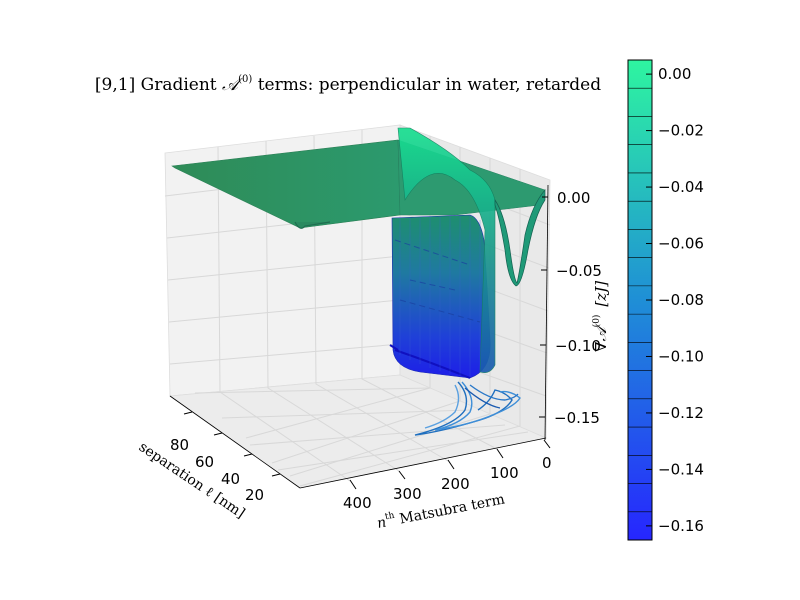 Image resolution: width=800 pixels, height=600 pixels. Describe the element at coordinates (681, 469) in the screenshot. I see `colorbar-tick-label-7: −0.14` at that location.